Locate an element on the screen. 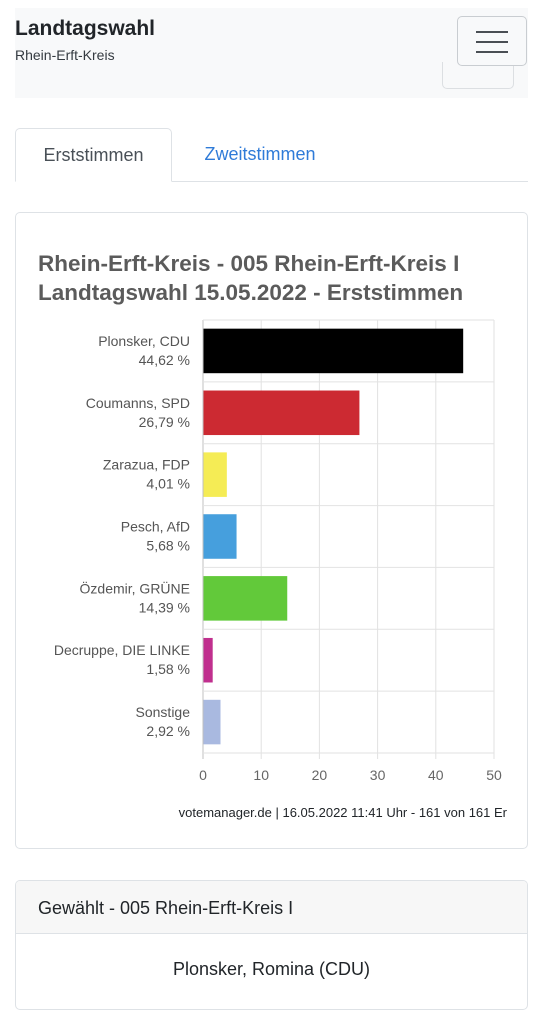  result-card-header: Gewählt - 005 Rhein-Erft-Kreis I is located at coordinates (271, 907).